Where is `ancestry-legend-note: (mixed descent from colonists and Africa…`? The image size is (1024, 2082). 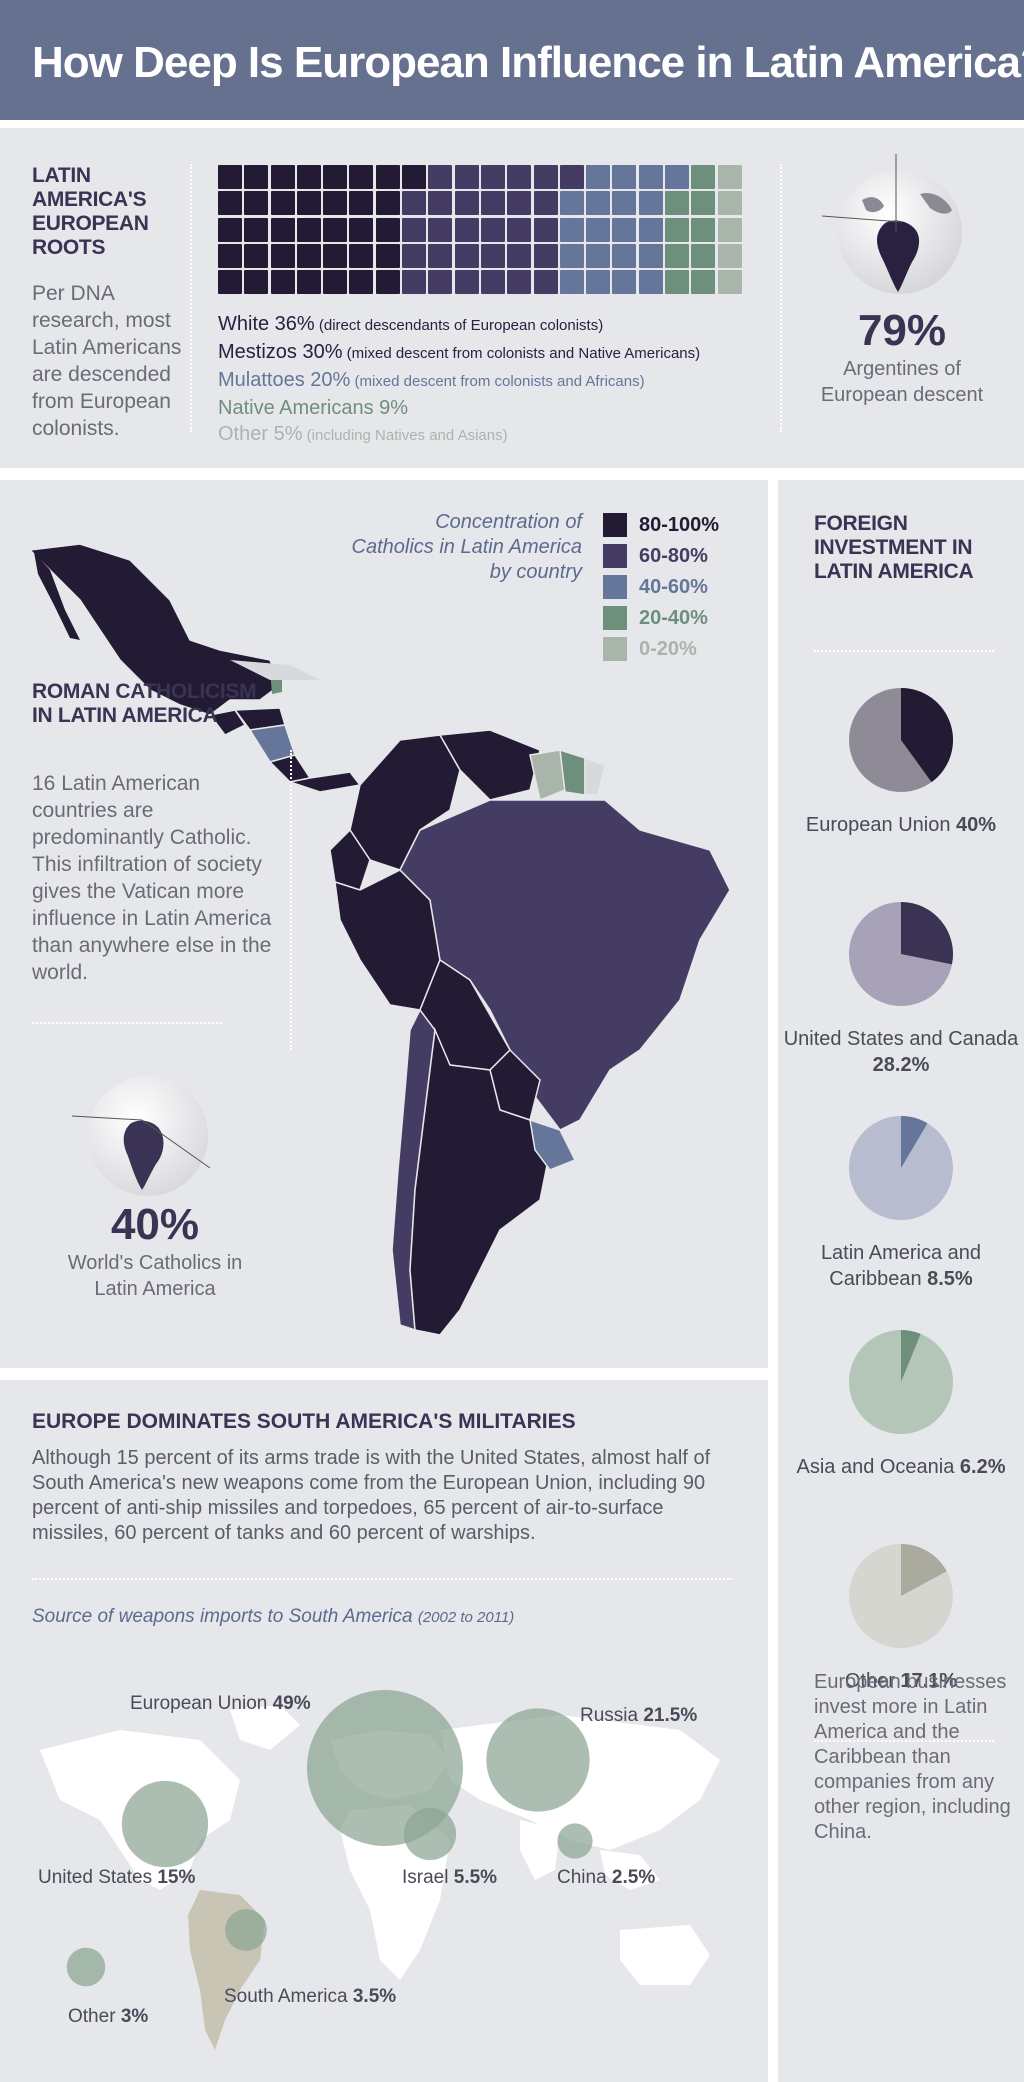 ancestry-legend-note: (mixed descent from colonists and Africa… is located at coordinates (497, 381).